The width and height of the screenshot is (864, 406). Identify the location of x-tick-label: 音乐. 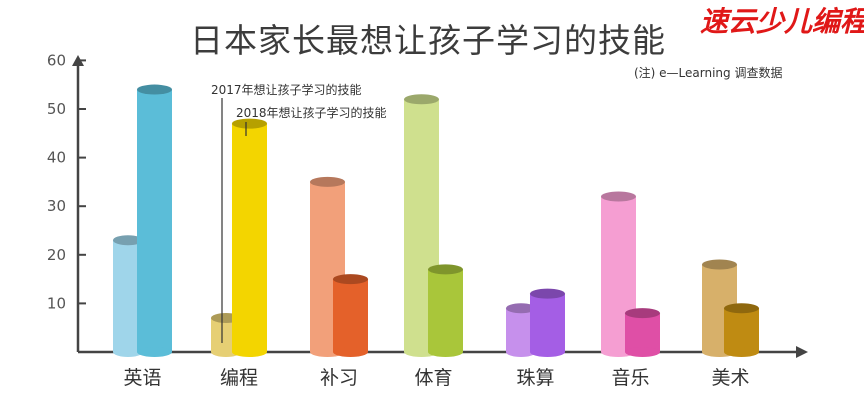
(630, 378).